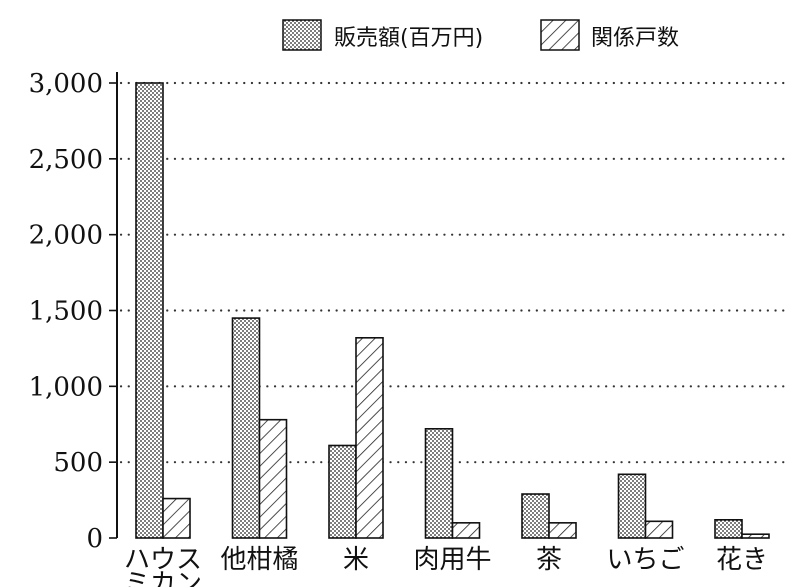 Image resolution: width=800 pixels, height=587 pixels. Describe the element at coordinates (408, 38) in the screenshot. I see `legend-label-sales: 販売額(百万円)` at that location.